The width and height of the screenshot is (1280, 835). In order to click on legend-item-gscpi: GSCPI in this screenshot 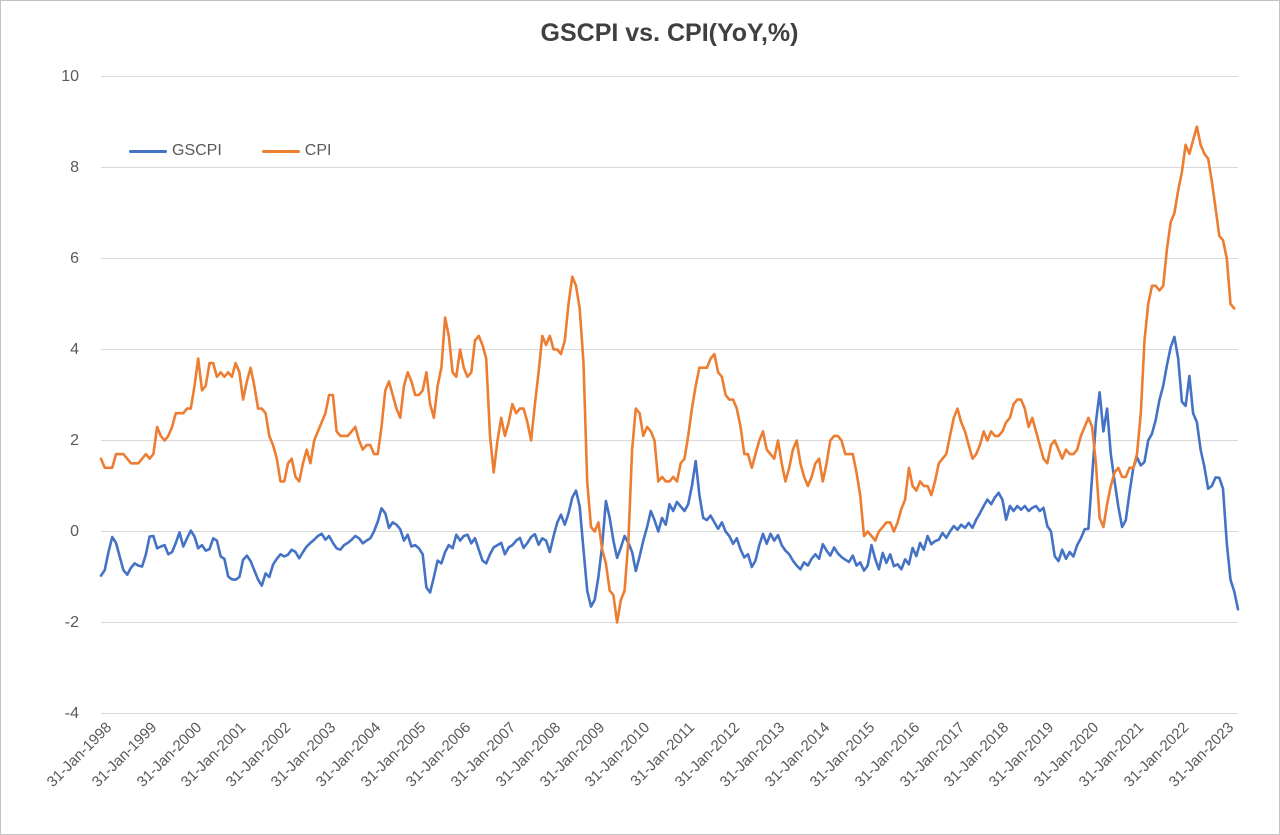, I will do `click(175, 151)`.